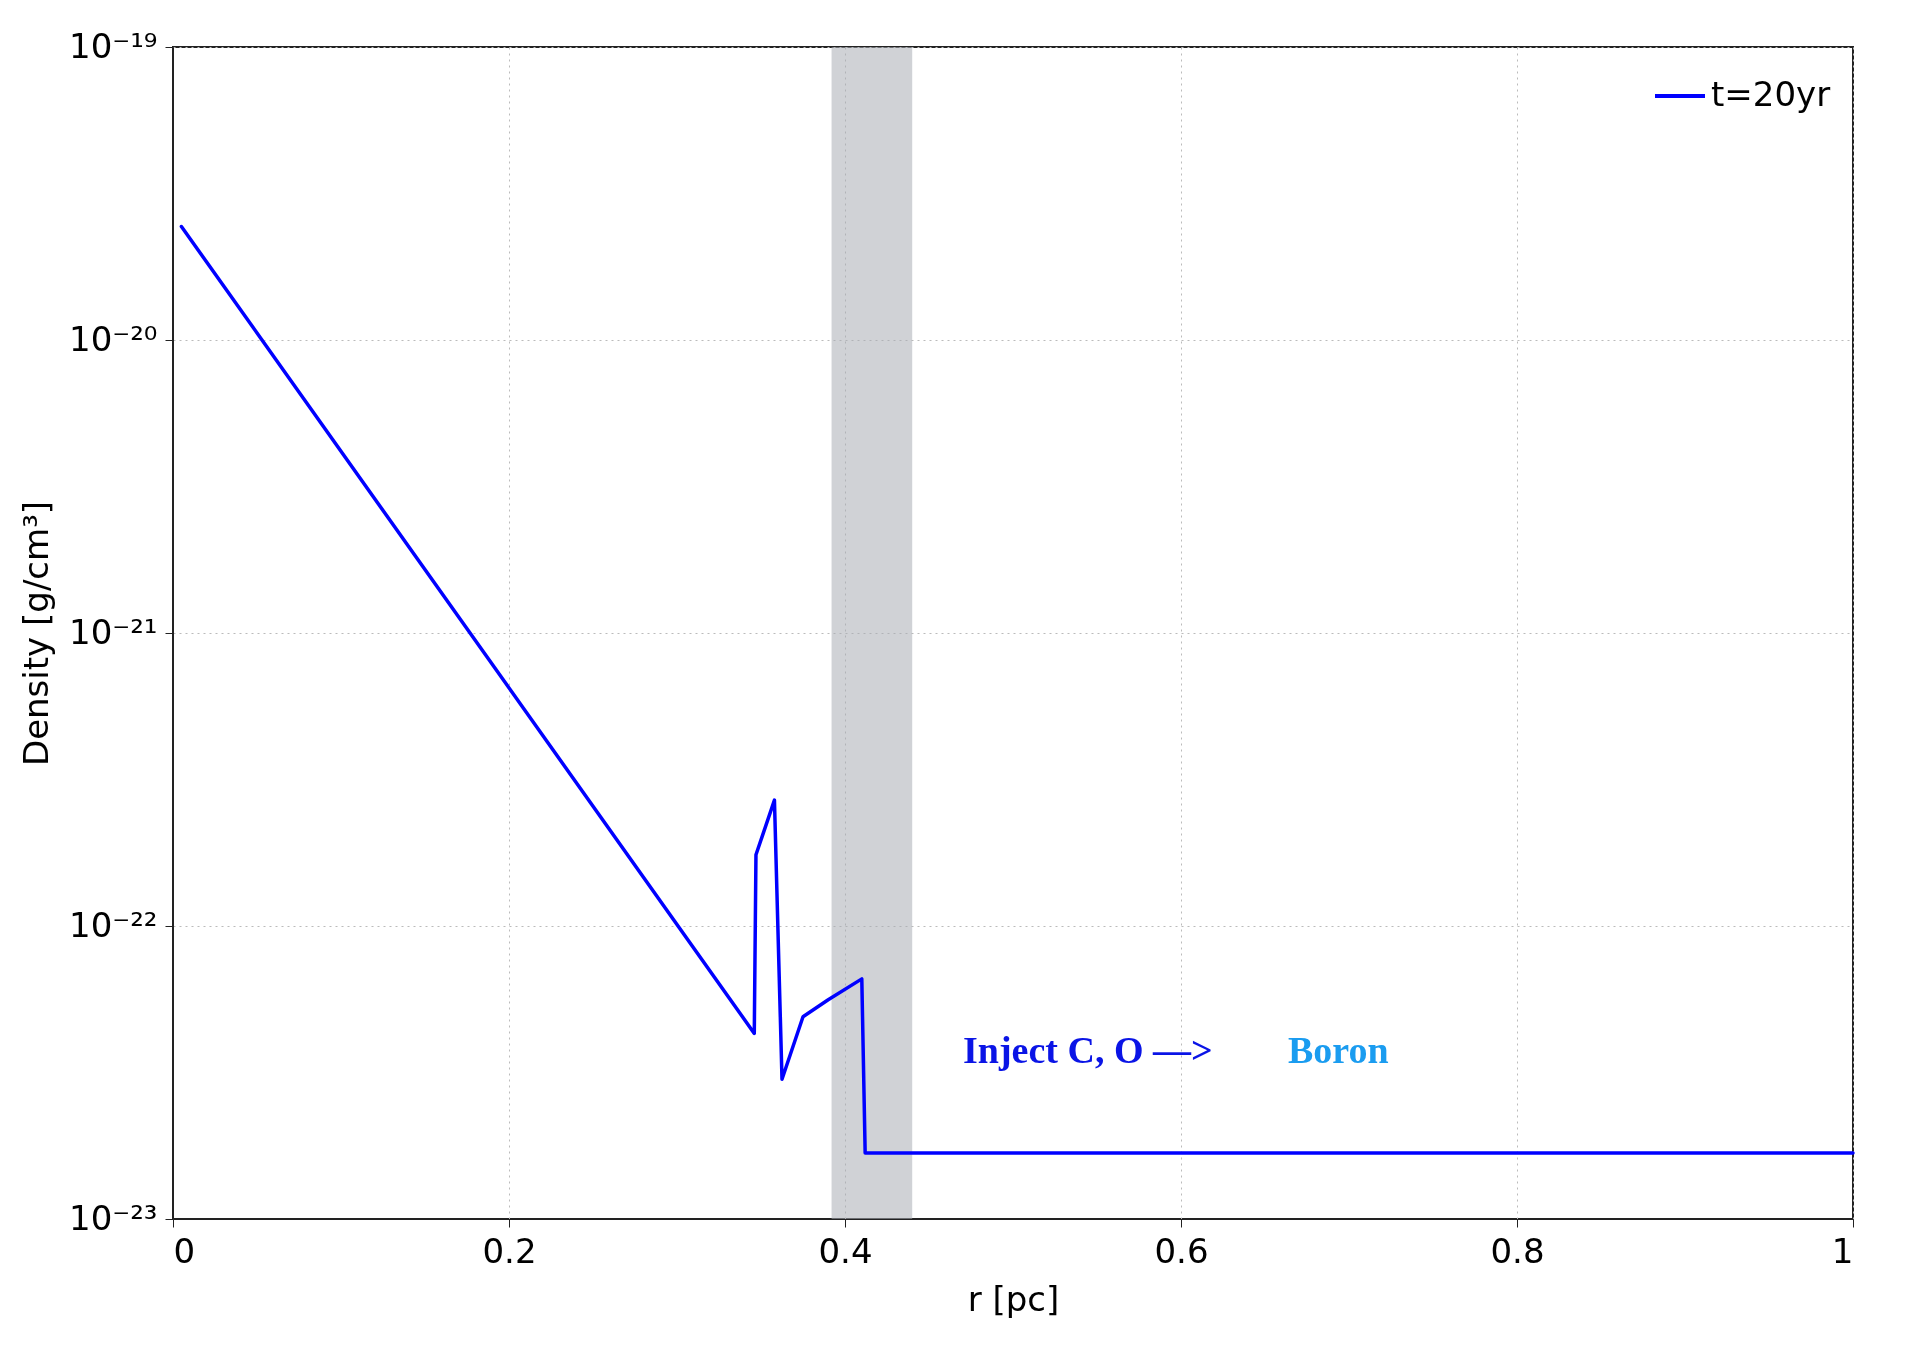  I want to click on x-tick-label: 0, so click(184, 1250).